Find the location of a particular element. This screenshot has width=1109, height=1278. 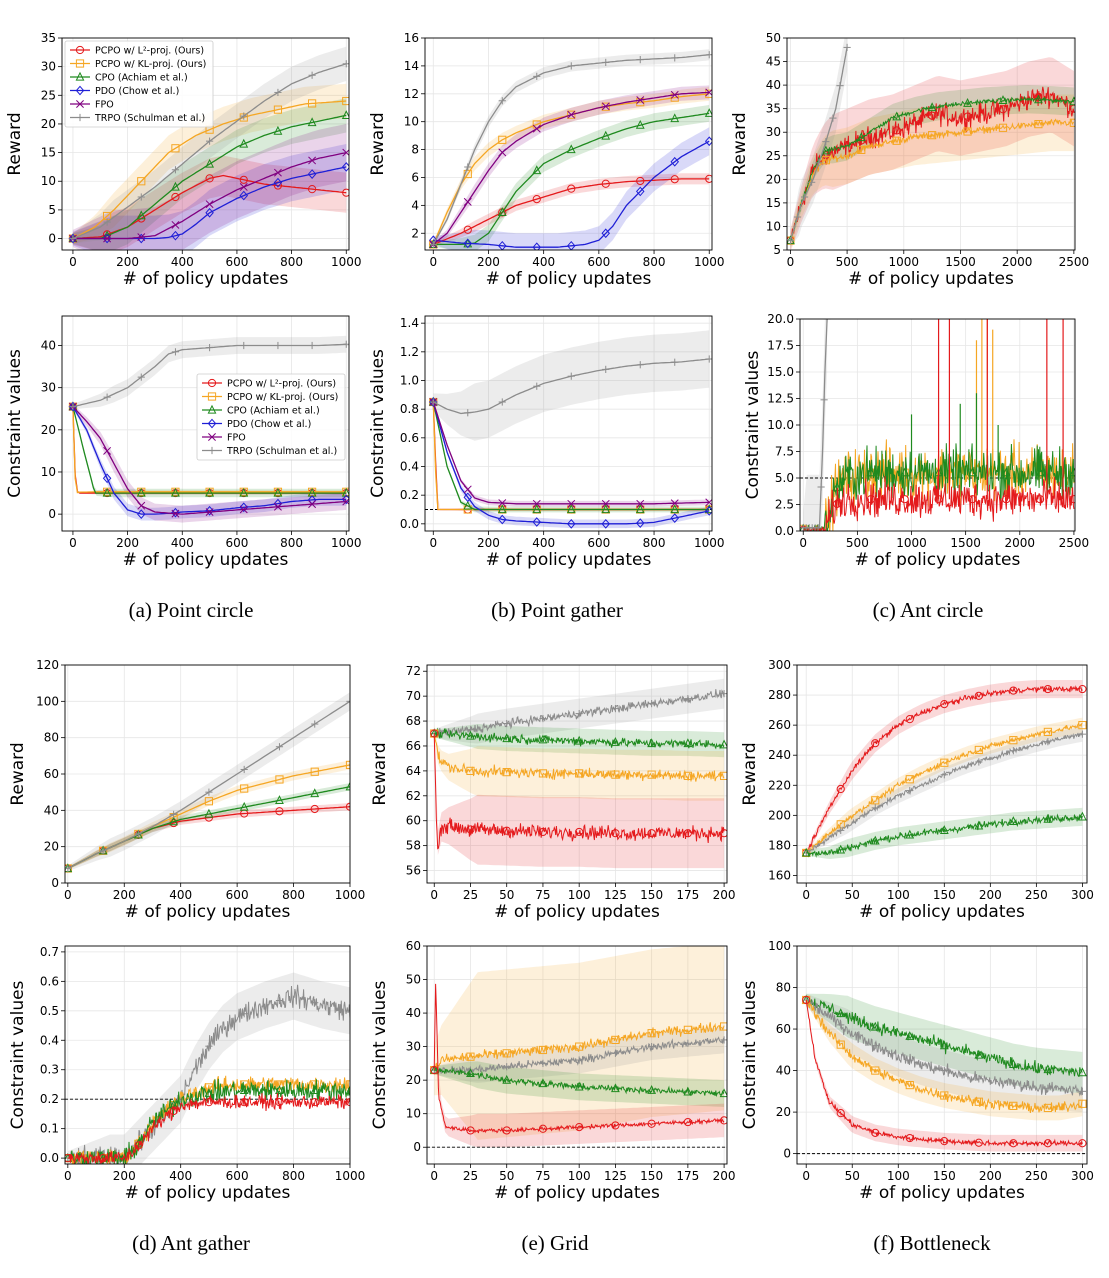

tick-labels: 0 200 400 600 800 1000 0 20 40 60 80 100 120 is located at coordinates (200, 780).